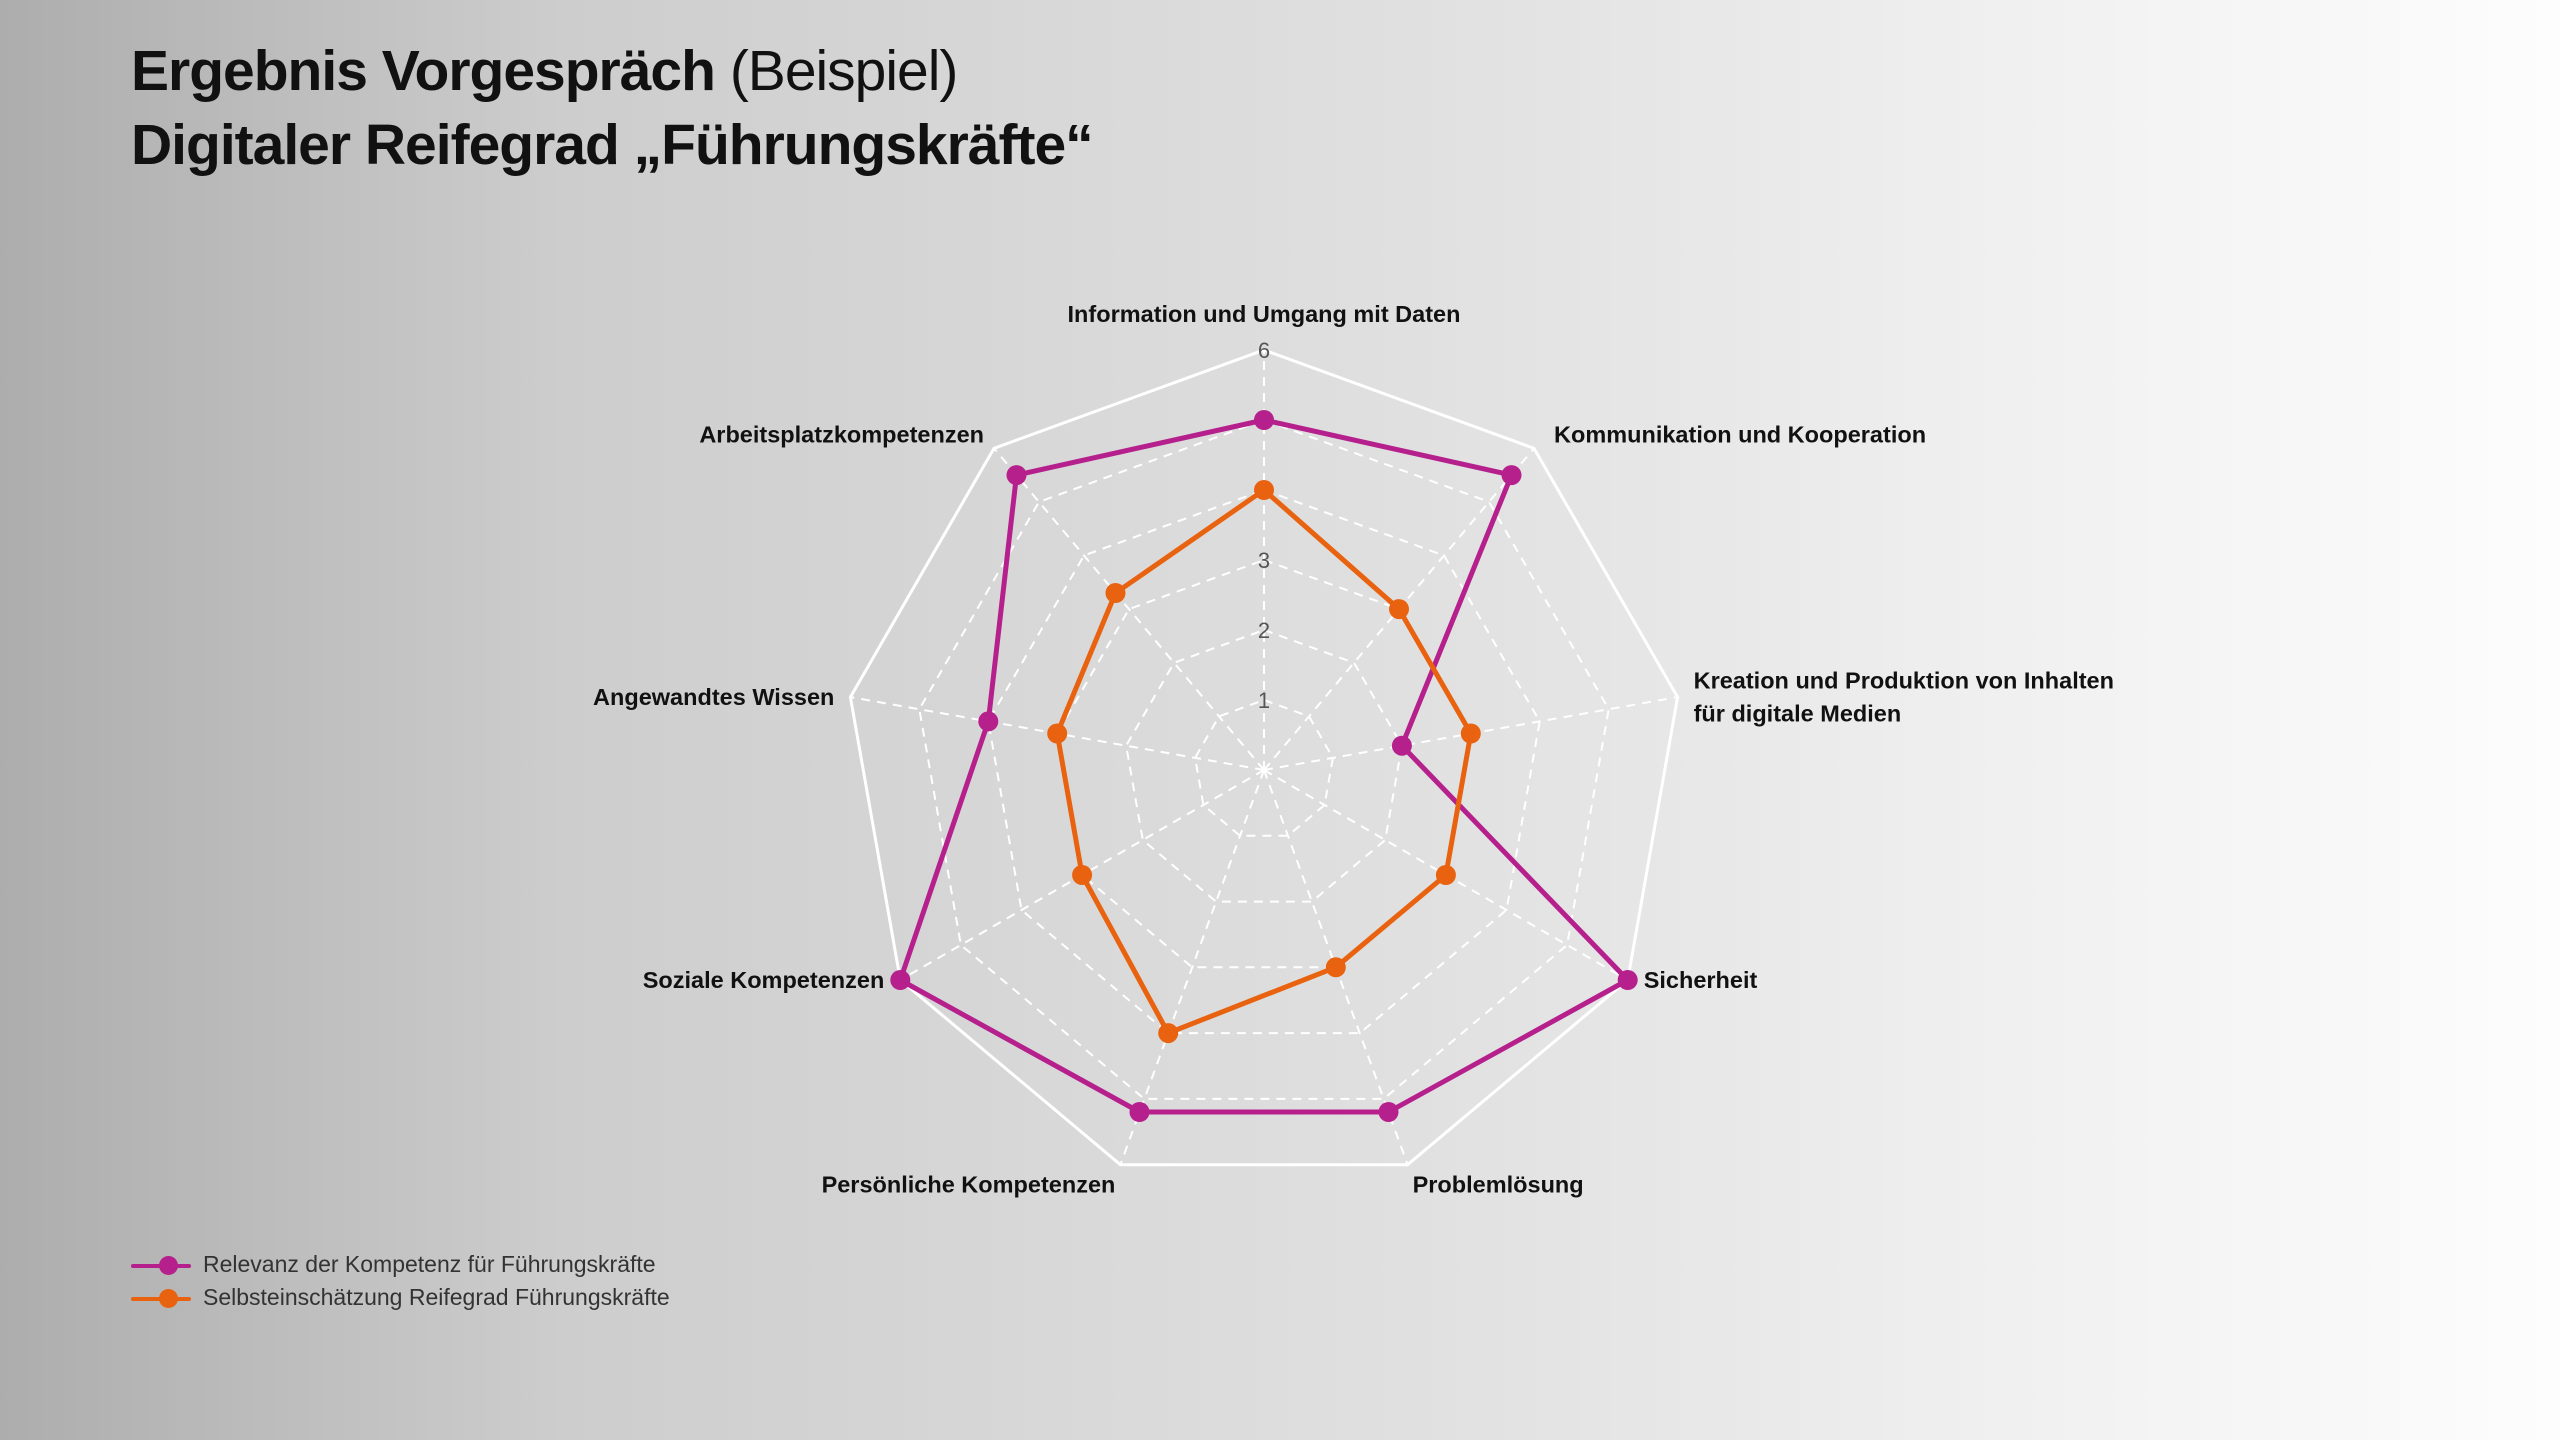 The image size is (2560, 1440). I want to click on axis-label: Angewandtes Wissen, so click(713, 697).